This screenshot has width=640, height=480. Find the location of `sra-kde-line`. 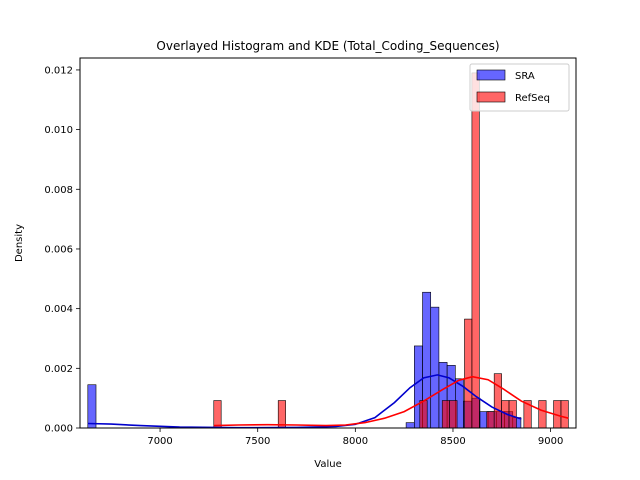

sra-kde-line is located at coordinates (304, 401).